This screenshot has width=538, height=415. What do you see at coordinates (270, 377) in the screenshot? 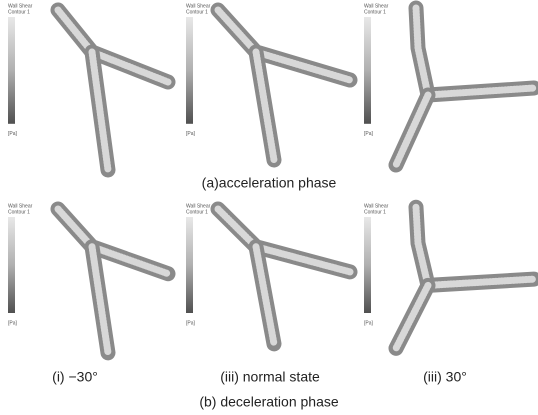
I see `panel-label: (iii) normal state` at bounding box center [270, 377].